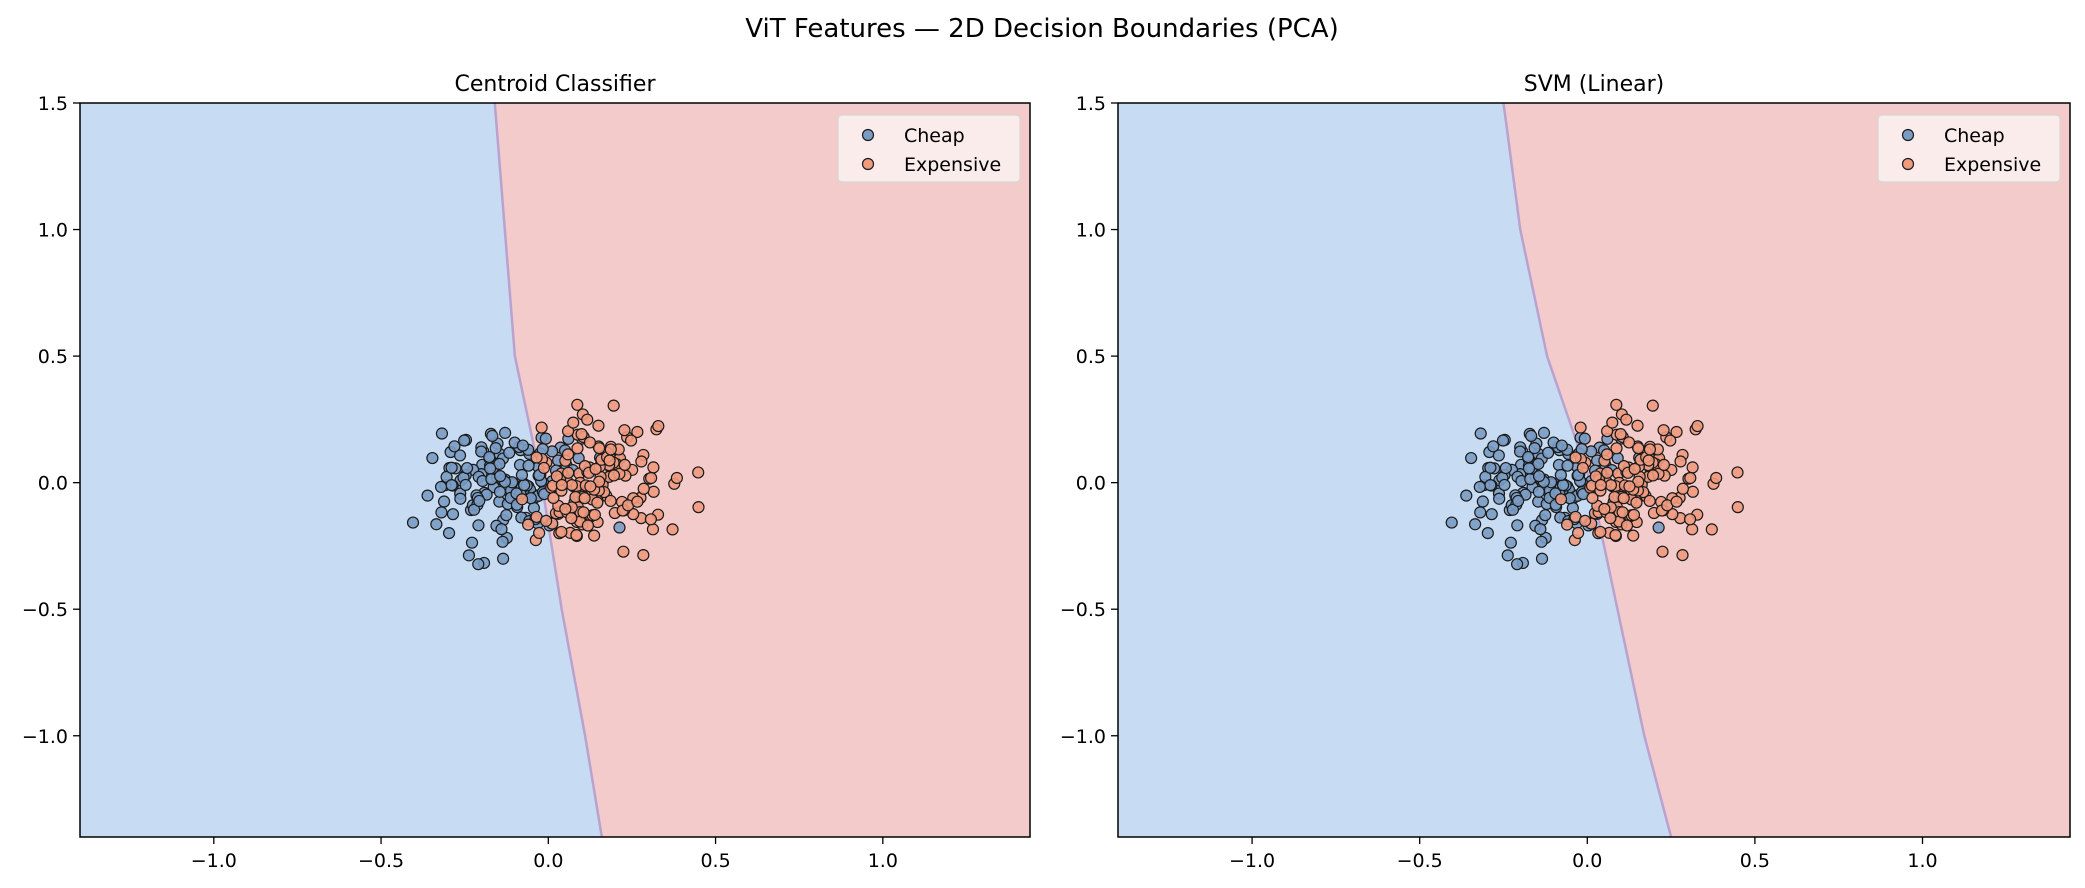 The image size is (2085, 888). Describe the element at coordinates (868, 164) in the screenshot. I see `legend-marker` at that location.